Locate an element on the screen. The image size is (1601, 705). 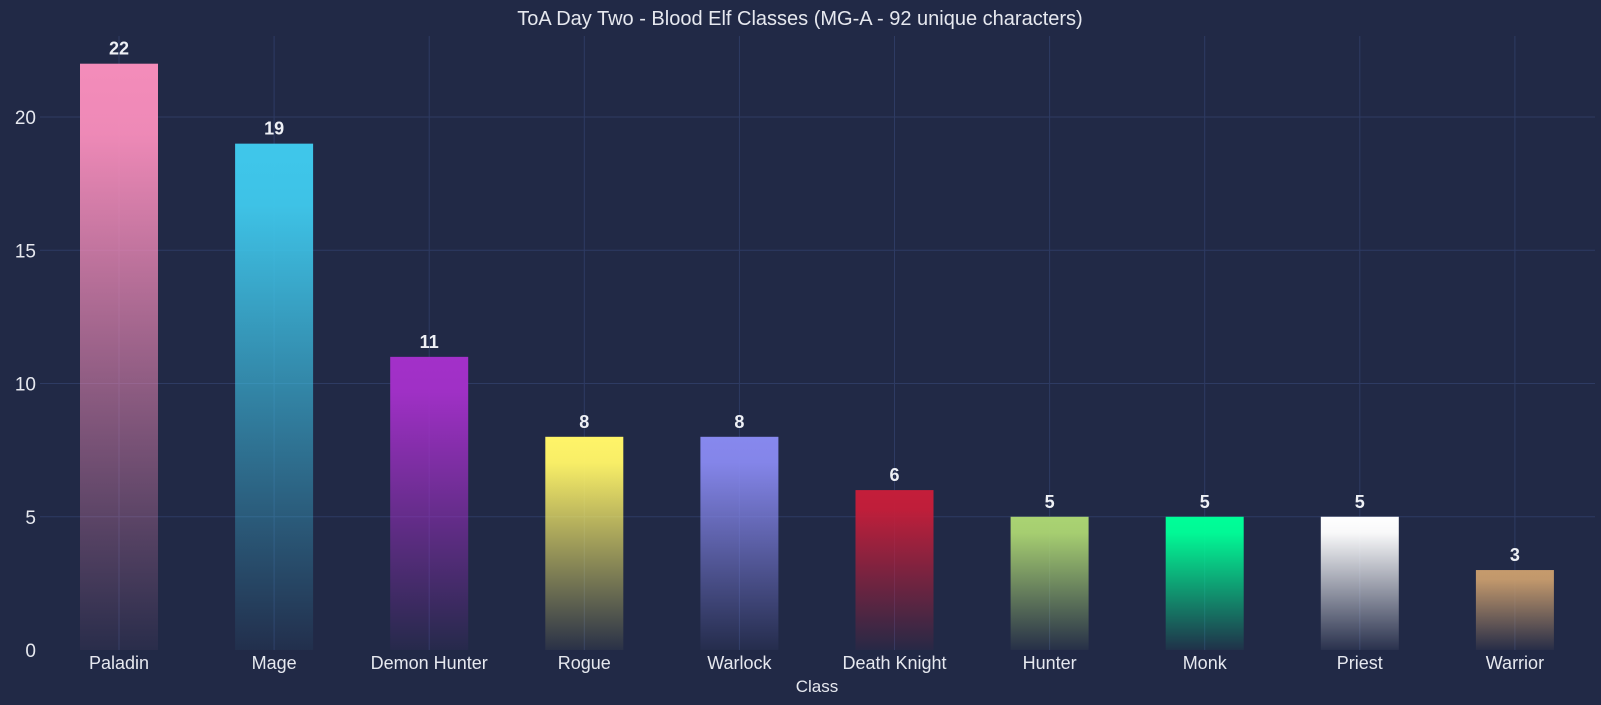
x-tick-label: Monk is located at coordinates (1205, 663).